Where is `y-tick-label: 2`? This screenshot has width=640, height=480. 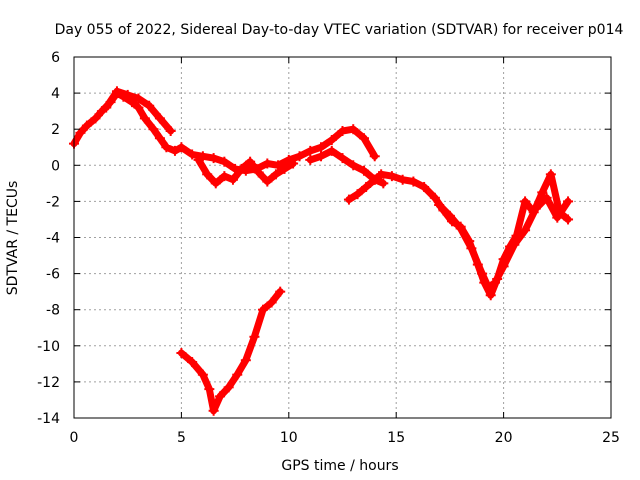
y-tick-label: 2 is located at coordinates (55, 130).